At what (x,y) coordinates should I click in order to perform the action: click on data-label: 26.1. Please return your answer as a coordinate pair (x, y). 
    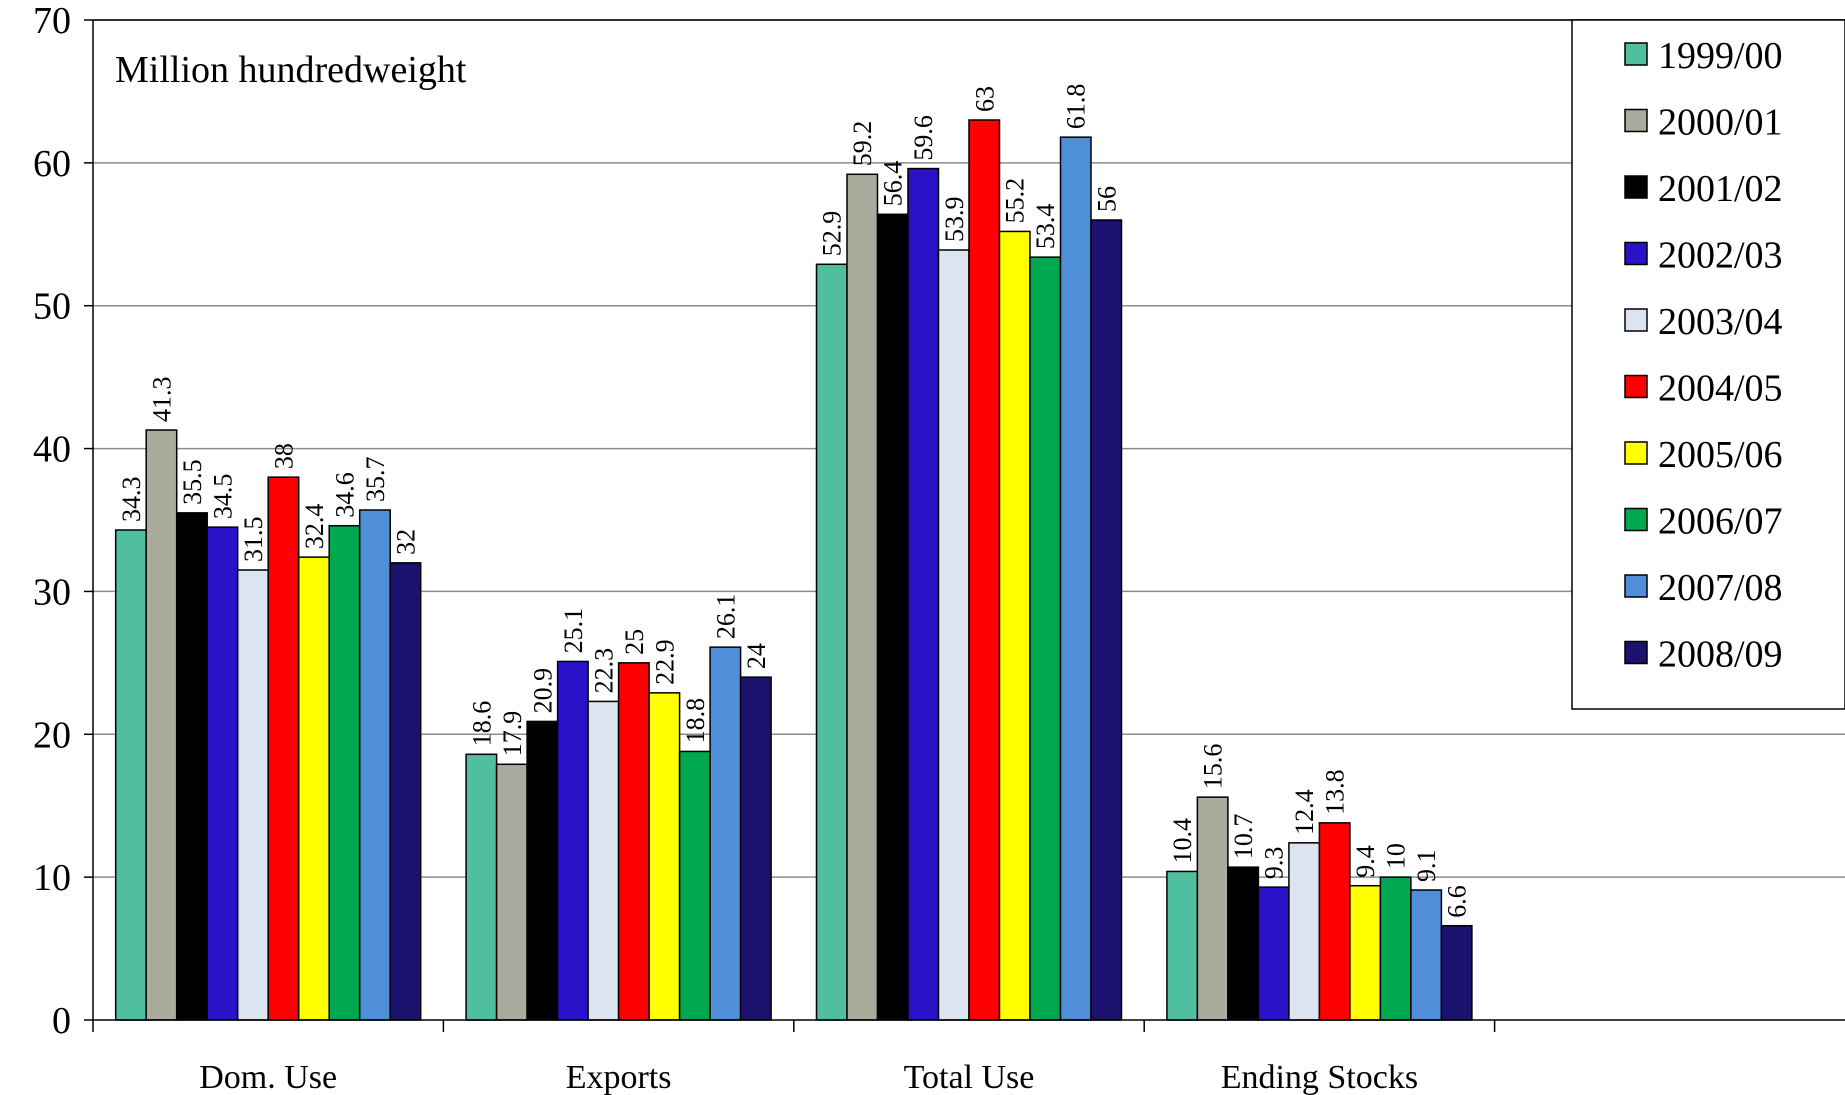
    Looking at the image, I should click on (725, 617).